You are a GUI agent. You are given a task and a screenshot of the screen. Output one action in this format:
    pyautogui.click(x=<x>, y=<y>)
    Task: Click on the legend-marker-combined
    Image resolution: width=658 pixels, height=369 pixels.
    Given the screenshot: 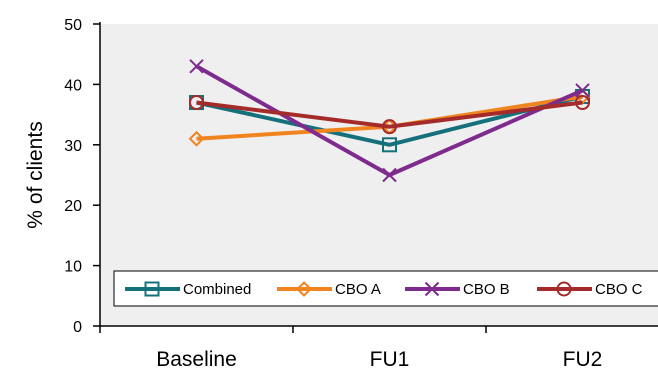 What is the action you would take?
    pyautogui.click(x=152, y=289)
    